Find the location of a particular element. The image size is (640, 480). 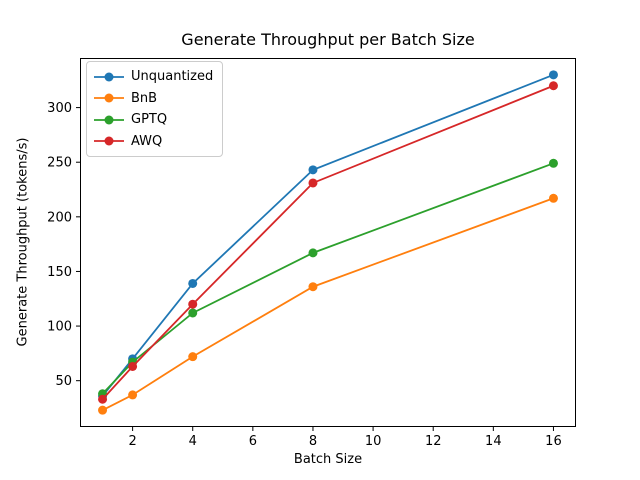

y-tick-label: 100 is located at coordinates (59, 327).